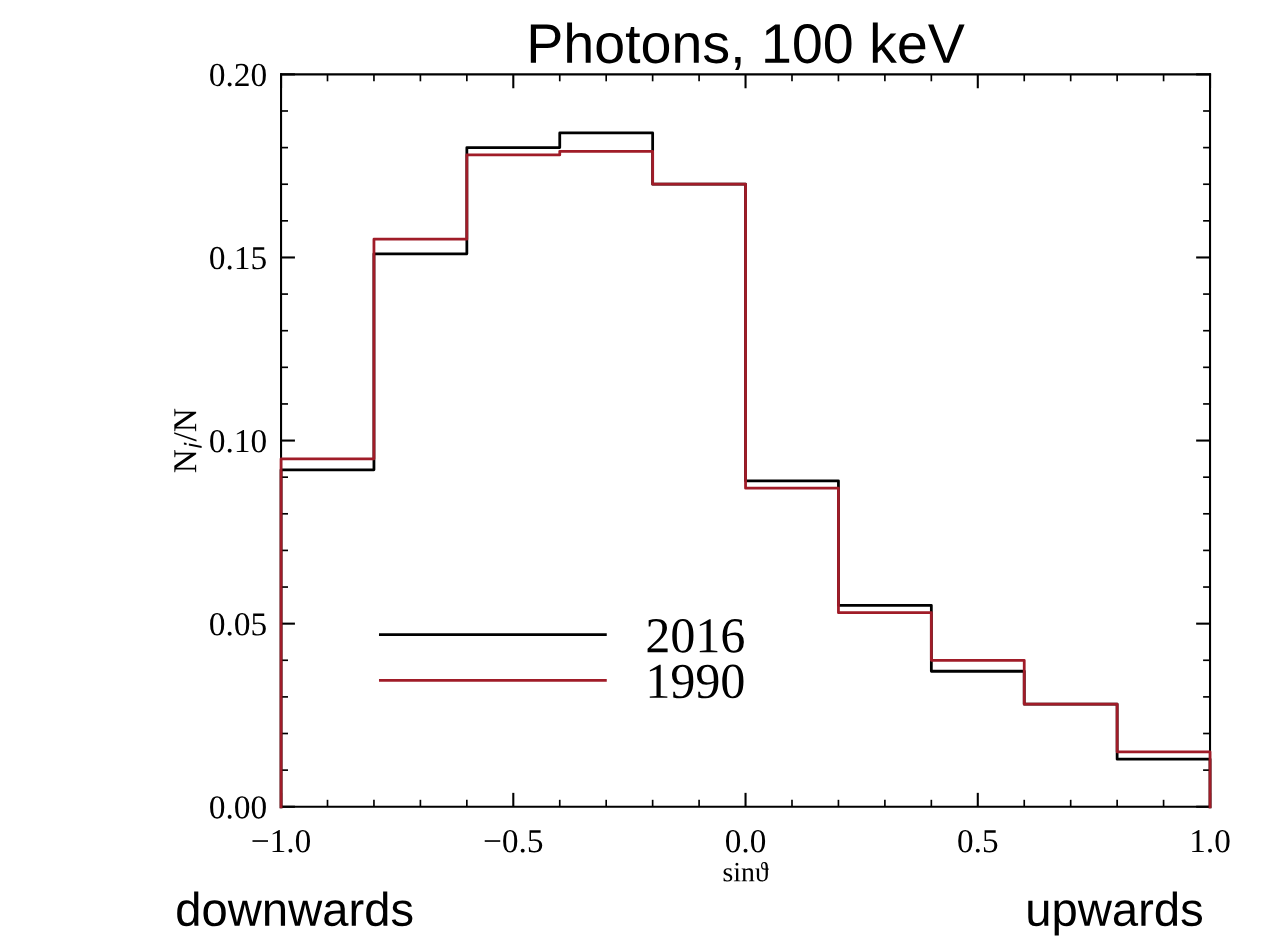 The width and height of the screenshot is (1281, 945). I want to click on x-tick-label: 1.0, so click(1211, 841).